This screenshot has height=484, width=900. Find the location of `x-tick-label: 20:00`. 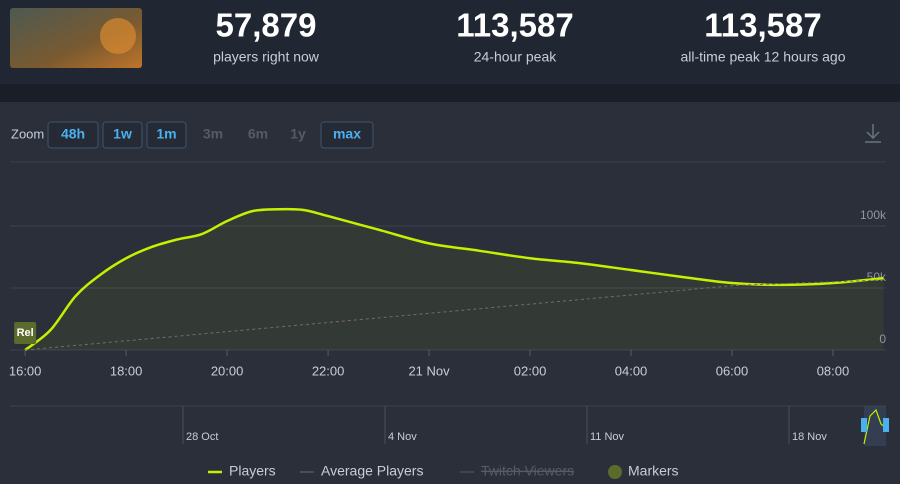

x-tick-label: 20:00 is located at coordinates (227, 370).